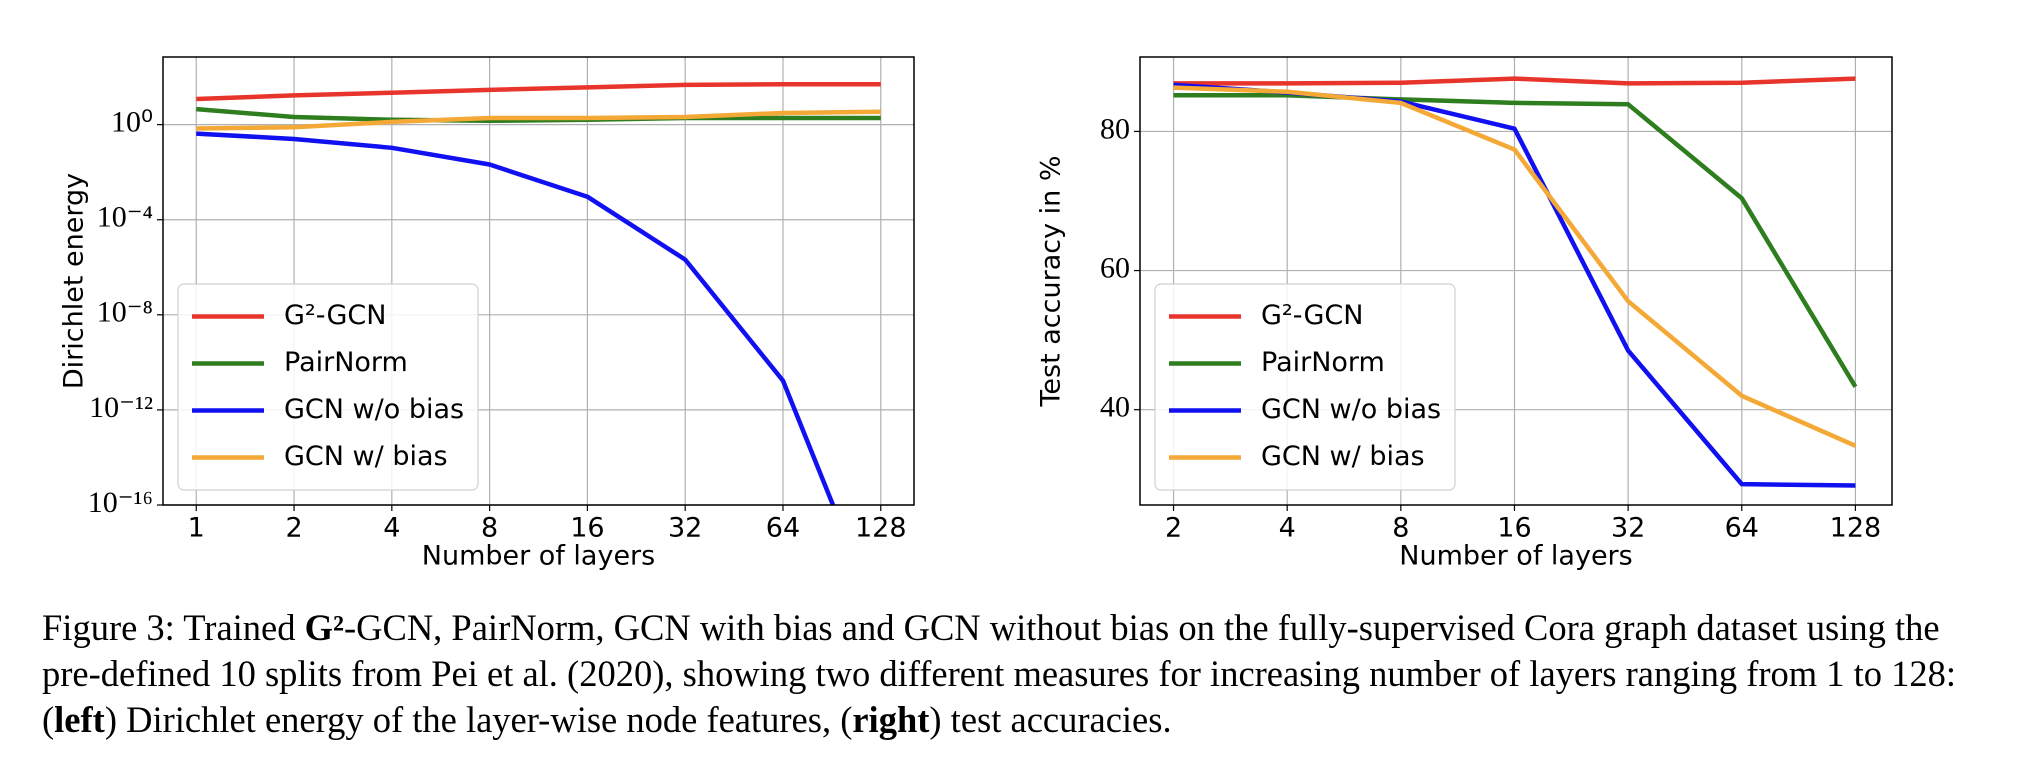  I want to click on y-axis-label: Test accuracy in %, so click(1051, 281).